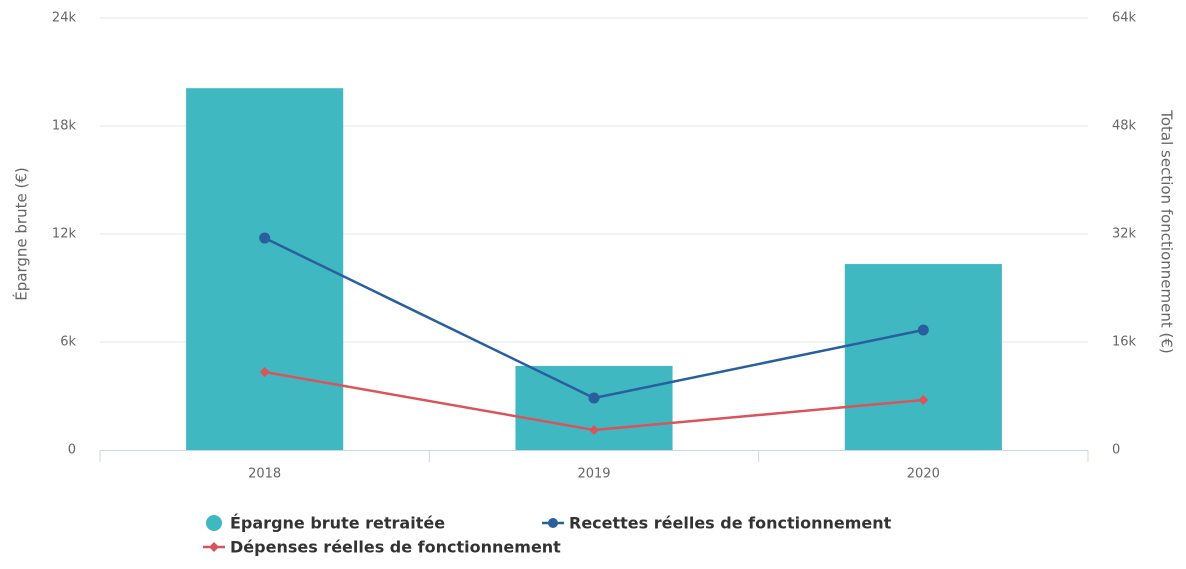 The image size is (1186, 569). I want to click on legend-label: Dépenses réelles de fonctionnement, so click(395, 547).